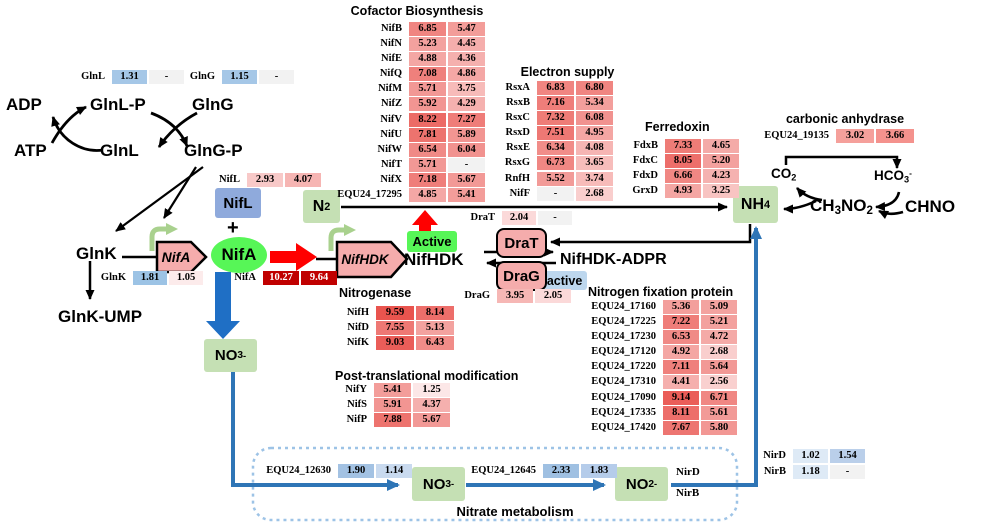 This screenshot has height=528, width=981. Describe the element at coordinates (391, 44) in the screenshot. I see `heat-row-label: NifN` at that location.